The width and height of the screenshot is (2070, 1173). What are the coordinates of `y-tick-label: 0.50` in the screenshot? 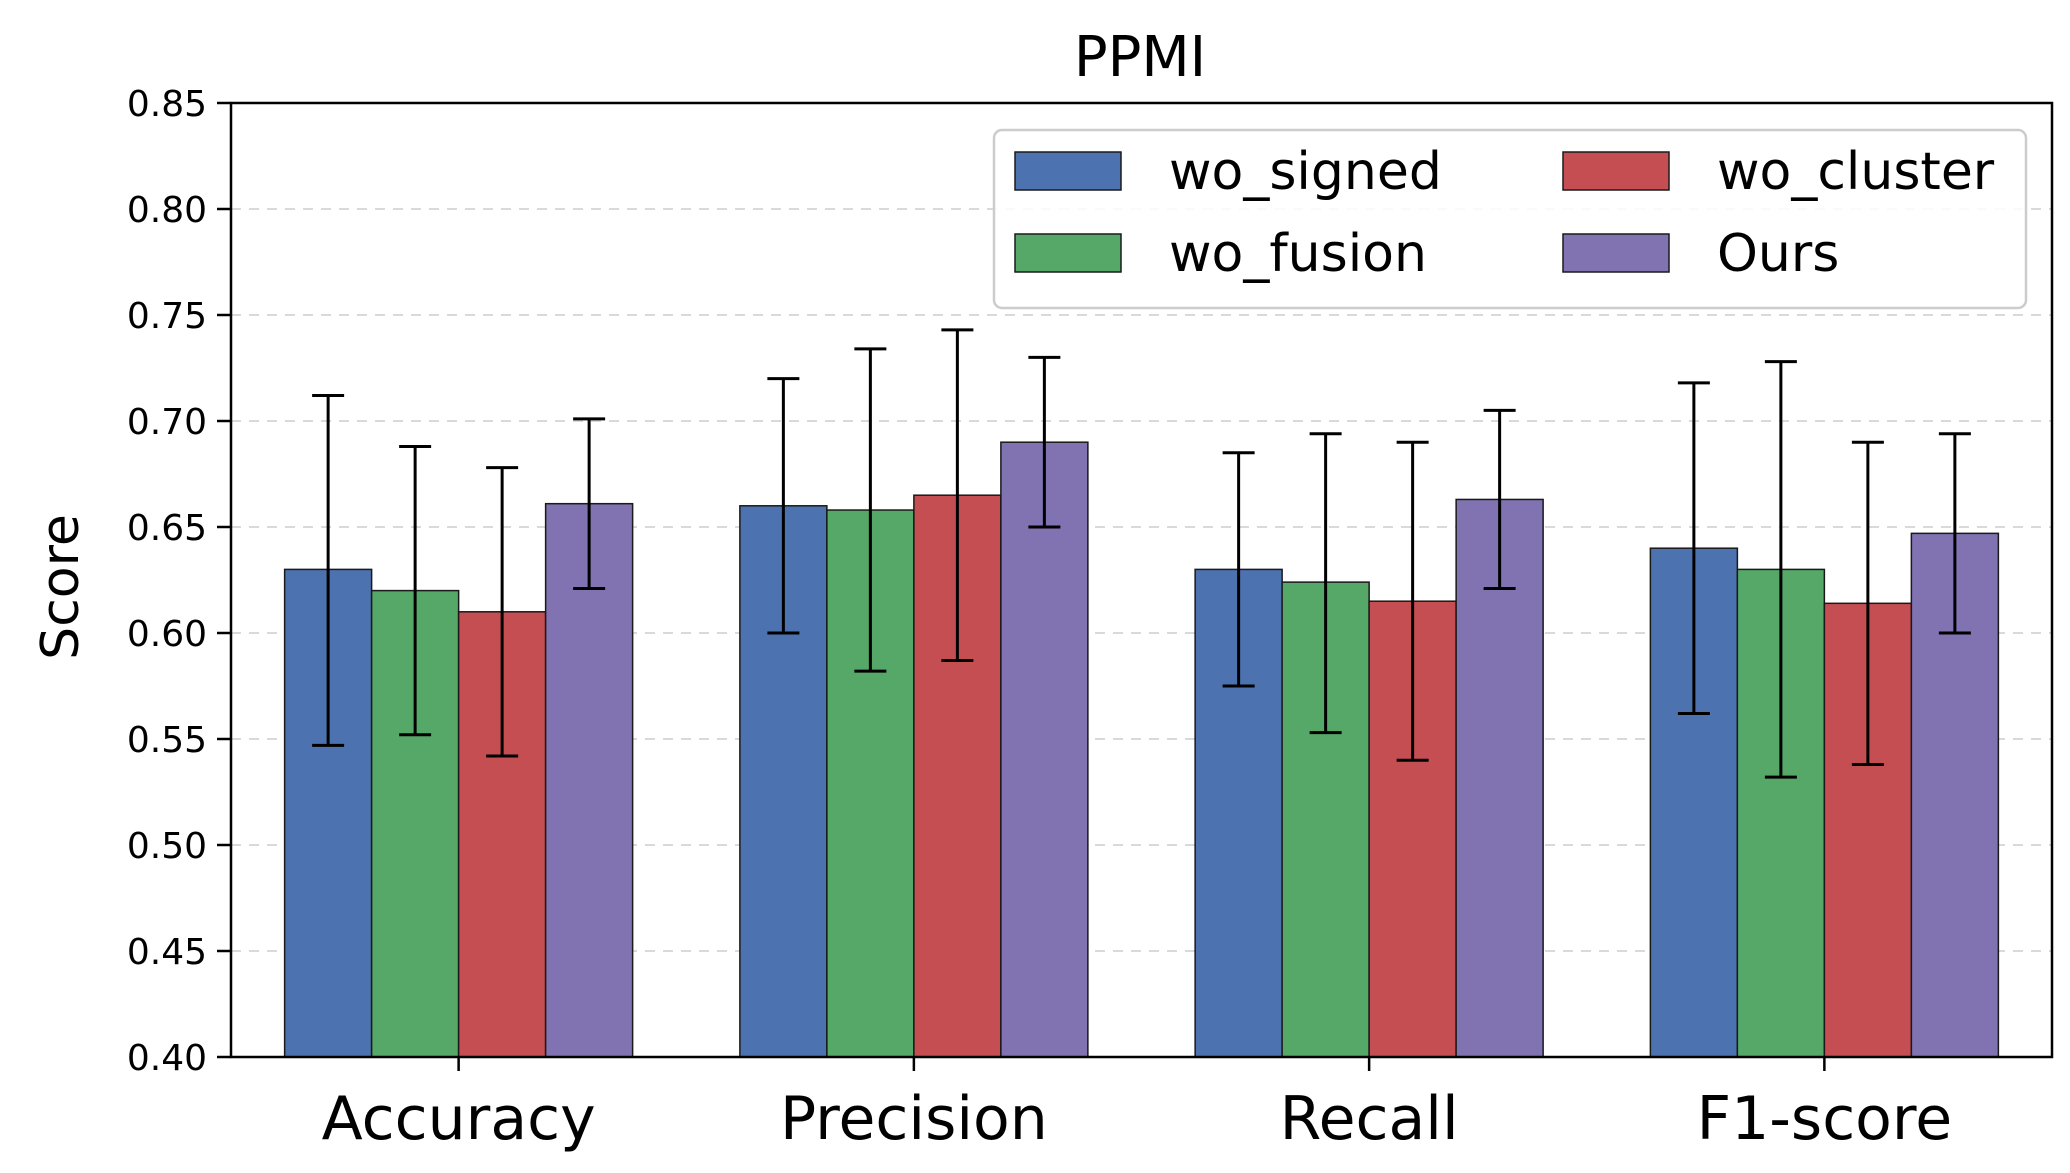 It's located at (167, 846).